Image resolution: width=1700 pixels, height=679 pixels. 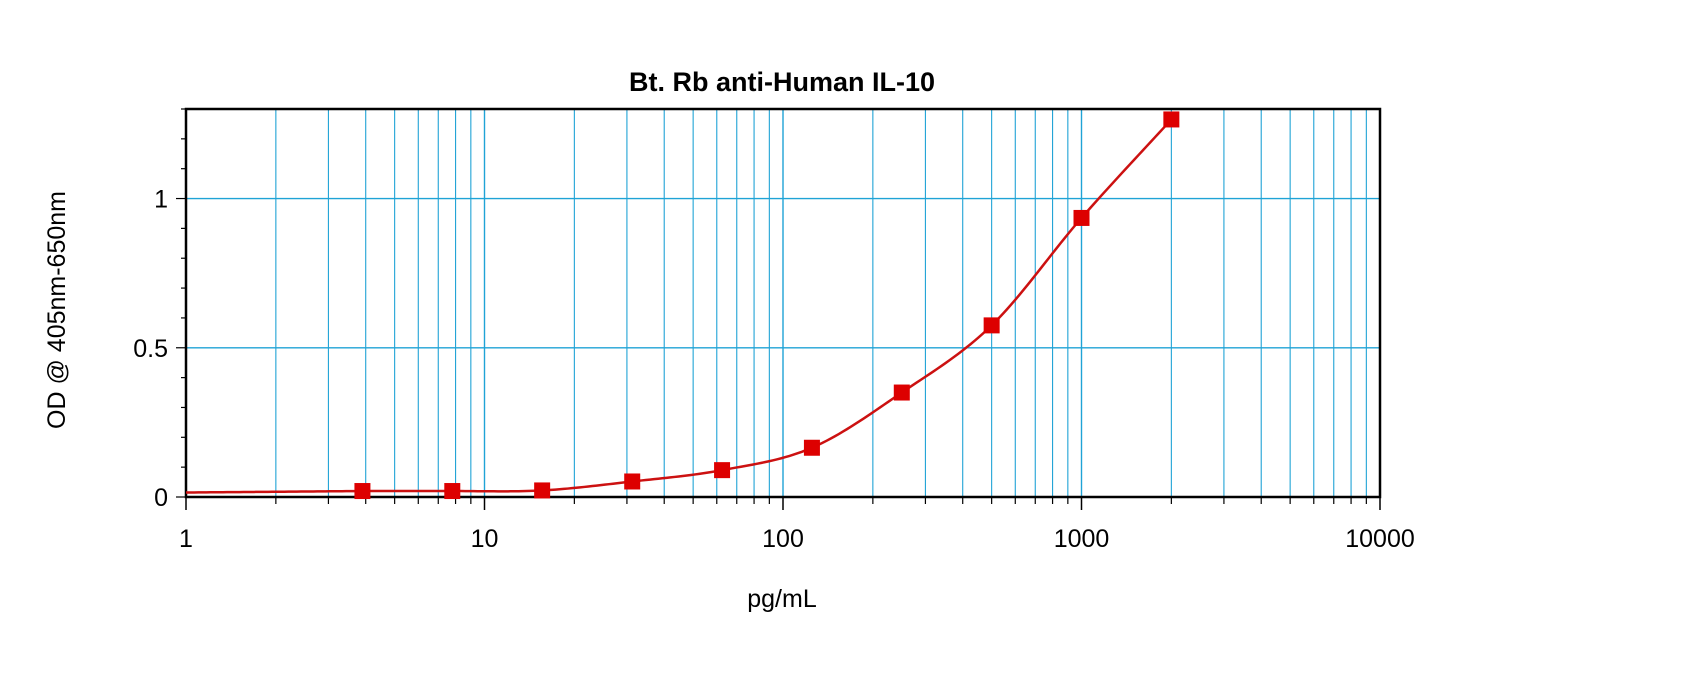 I want to click on x-tick-label: 1000, so click(x=1082, y=539).